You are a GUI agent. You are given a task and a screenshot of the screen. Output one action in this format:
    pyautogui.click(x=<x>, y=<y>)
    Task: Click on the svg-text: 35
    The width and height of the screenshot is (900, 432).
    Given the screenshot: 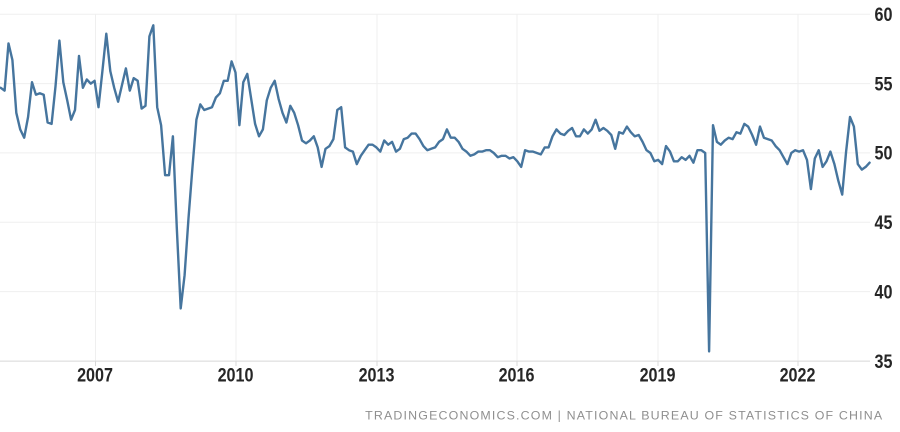 What is the action you would take?
    pyautogui.click(x=884, y=362)
    